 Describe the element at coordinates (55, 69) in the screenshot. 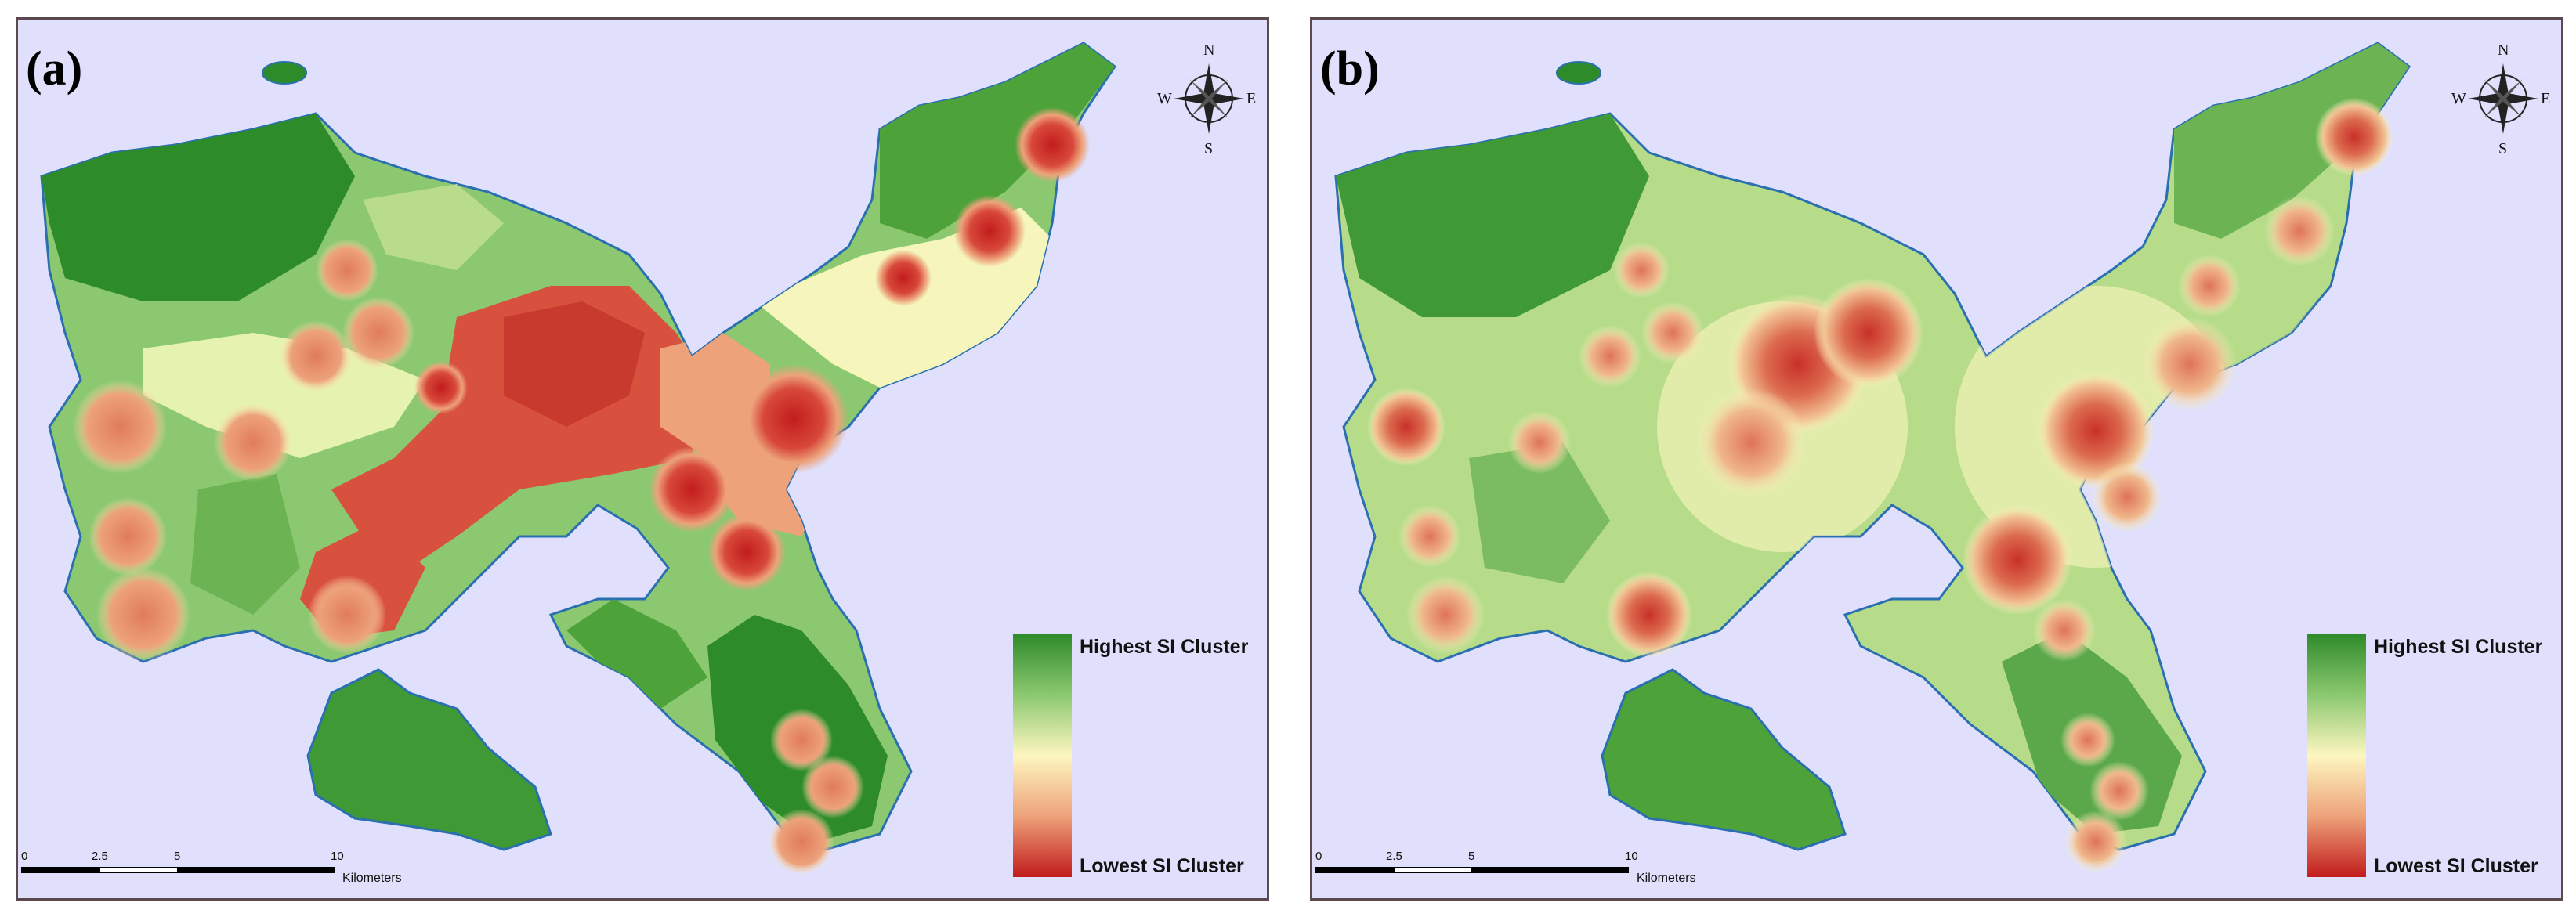

I see `panel-label: (a)` at that location.